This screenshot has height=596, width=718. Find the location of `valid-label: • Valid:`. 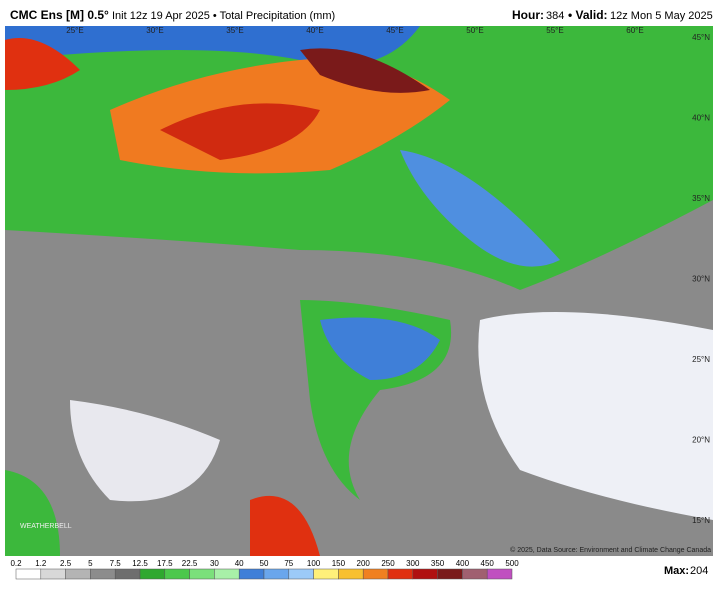

valid-label: • Valid: is located at coordinates (588, 15).